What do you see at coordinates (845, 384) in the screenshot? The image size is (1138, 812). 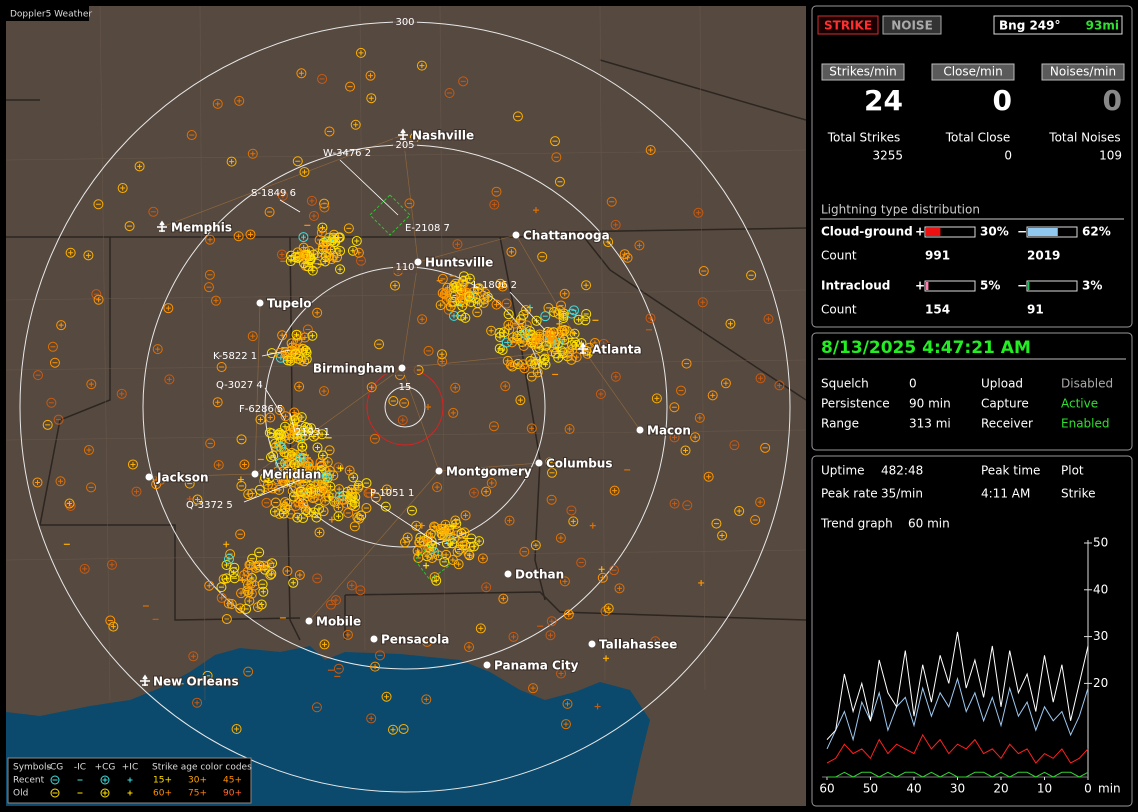 I see `status-cell: Squelch` at bounding box center [845, 384].